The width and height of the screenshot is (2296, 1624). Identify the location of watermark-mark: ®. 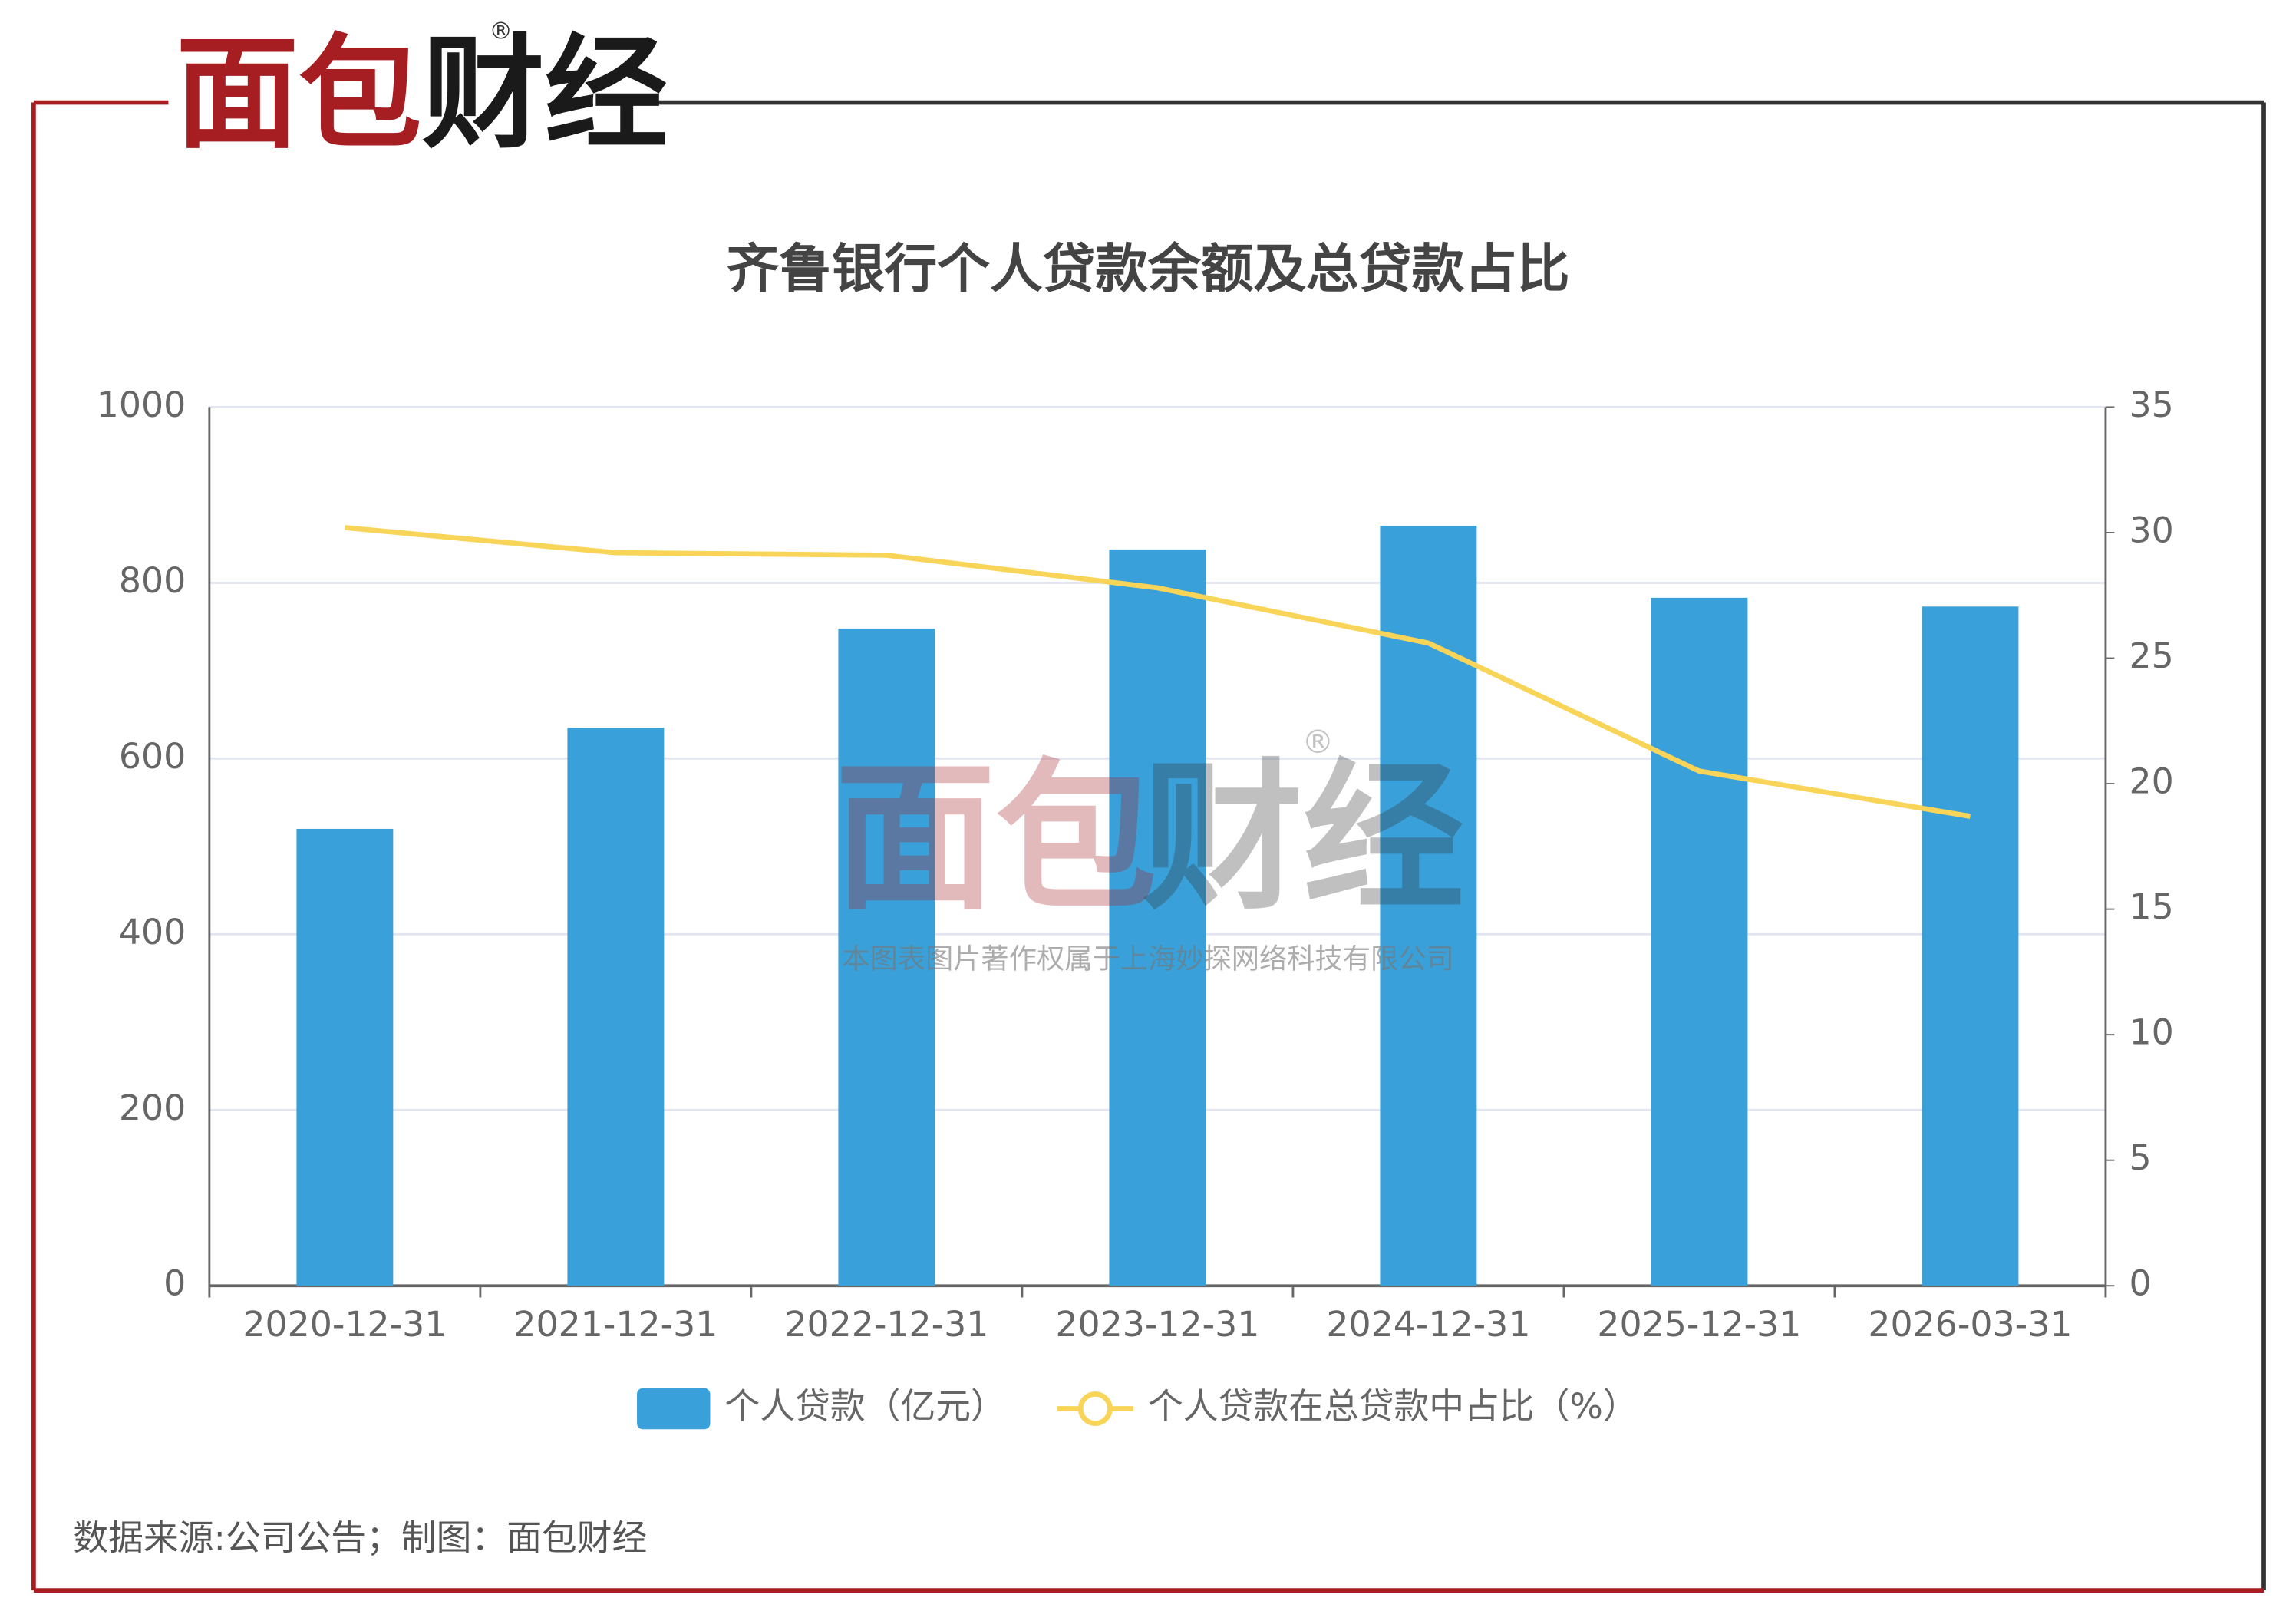
(1317, 742).